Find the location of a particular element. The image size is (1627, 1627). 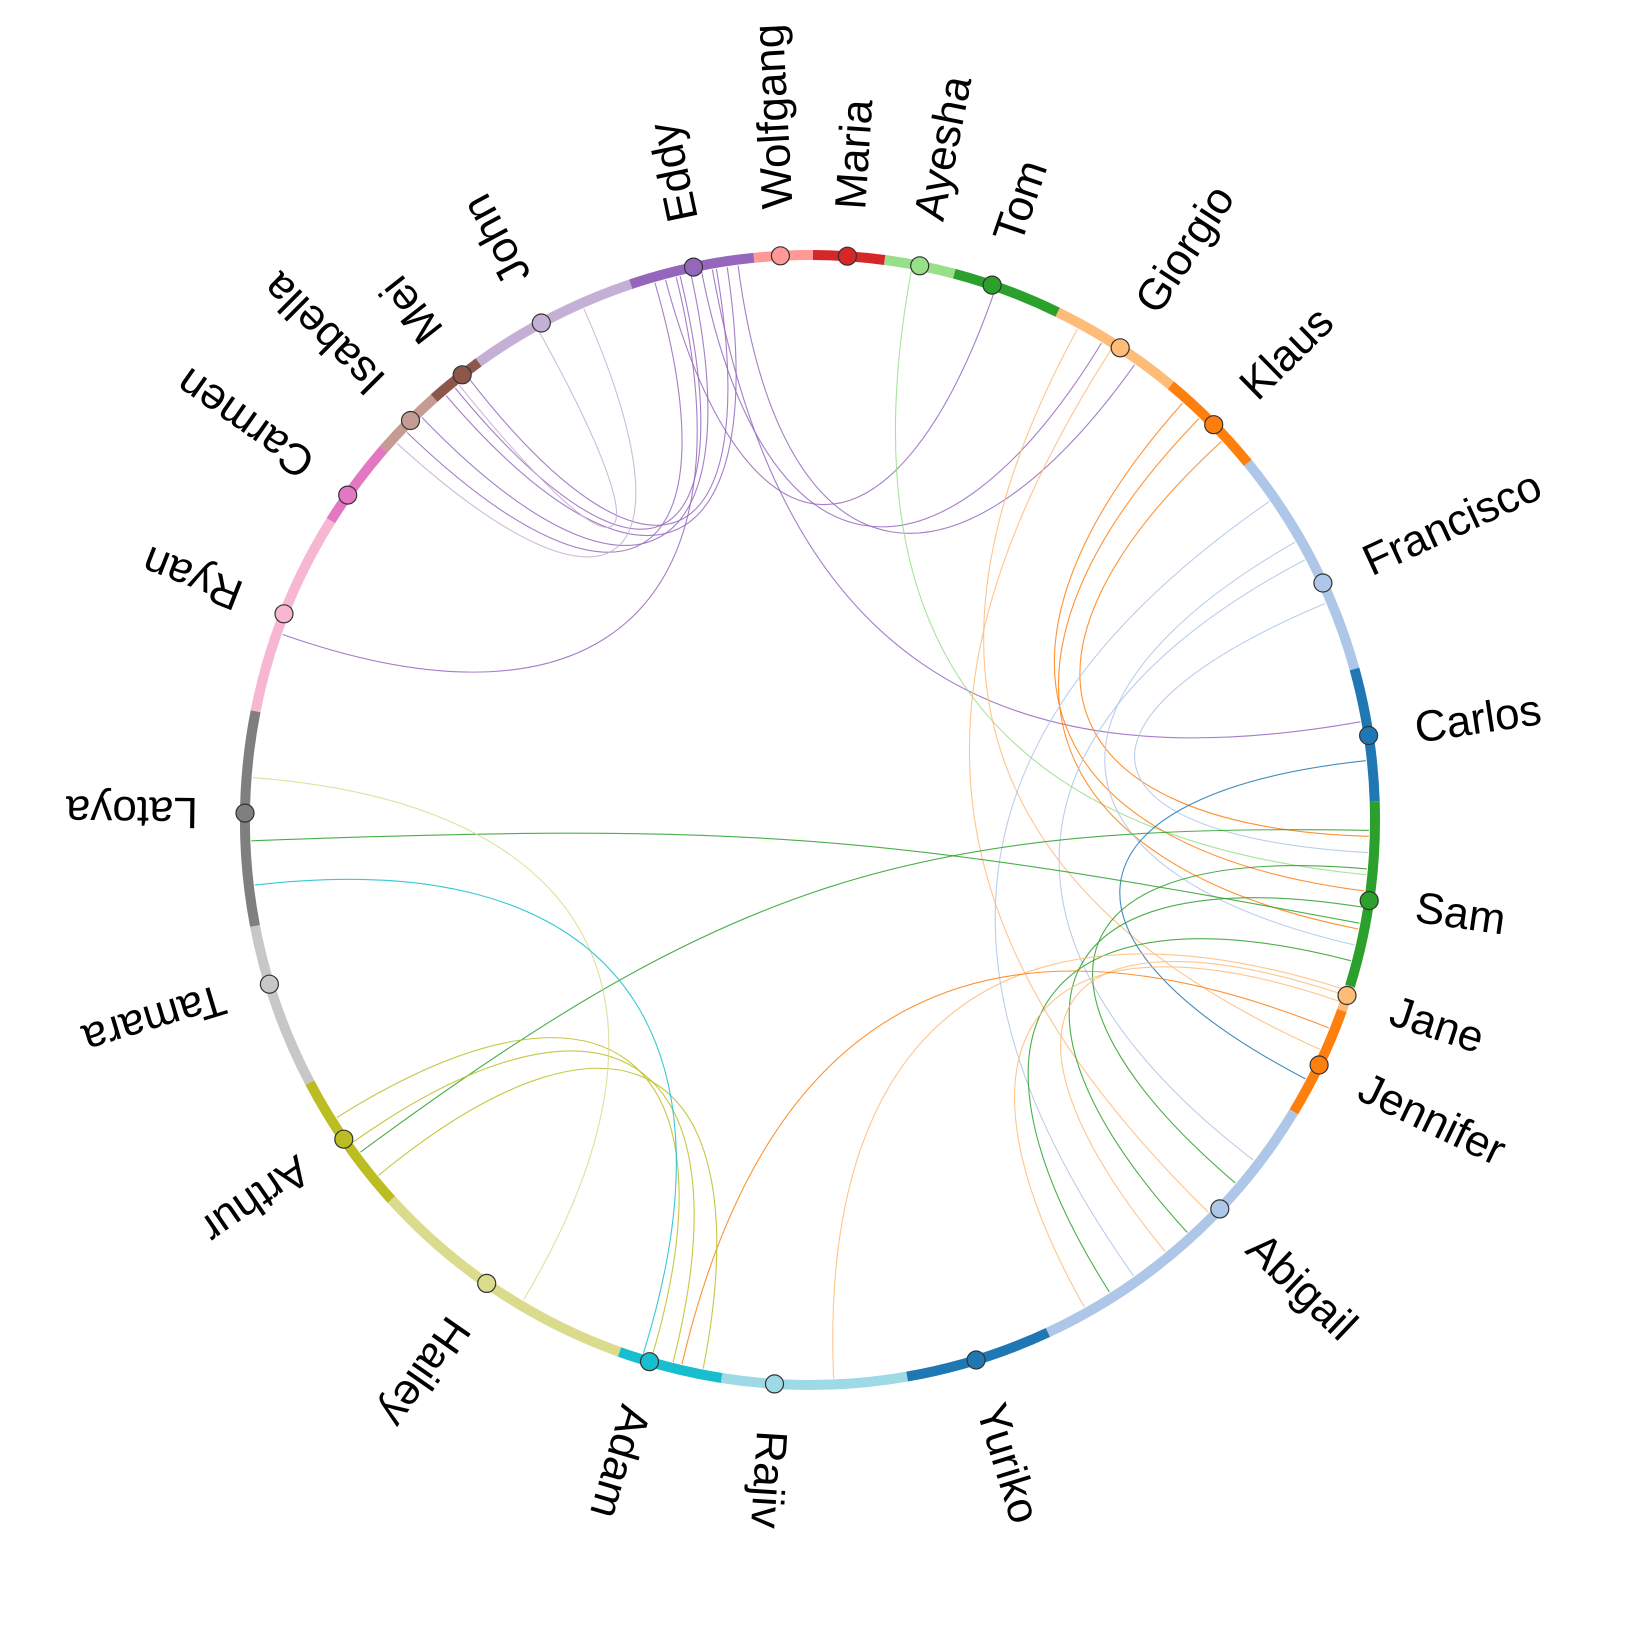

link-hailey-latoya is located at coordinates (431, 1039).